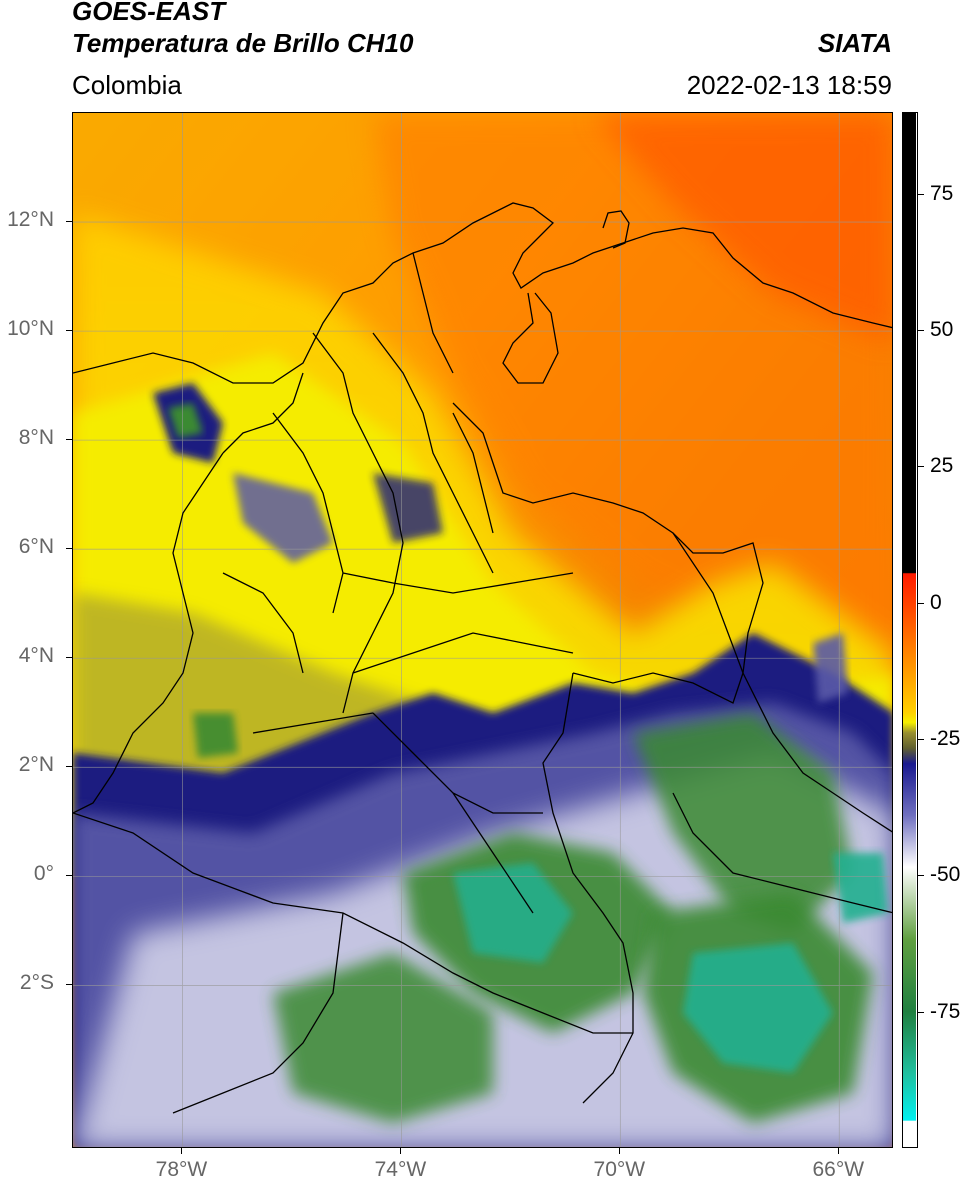  I want to click on lat-label: 2°S, so click(36, 983).